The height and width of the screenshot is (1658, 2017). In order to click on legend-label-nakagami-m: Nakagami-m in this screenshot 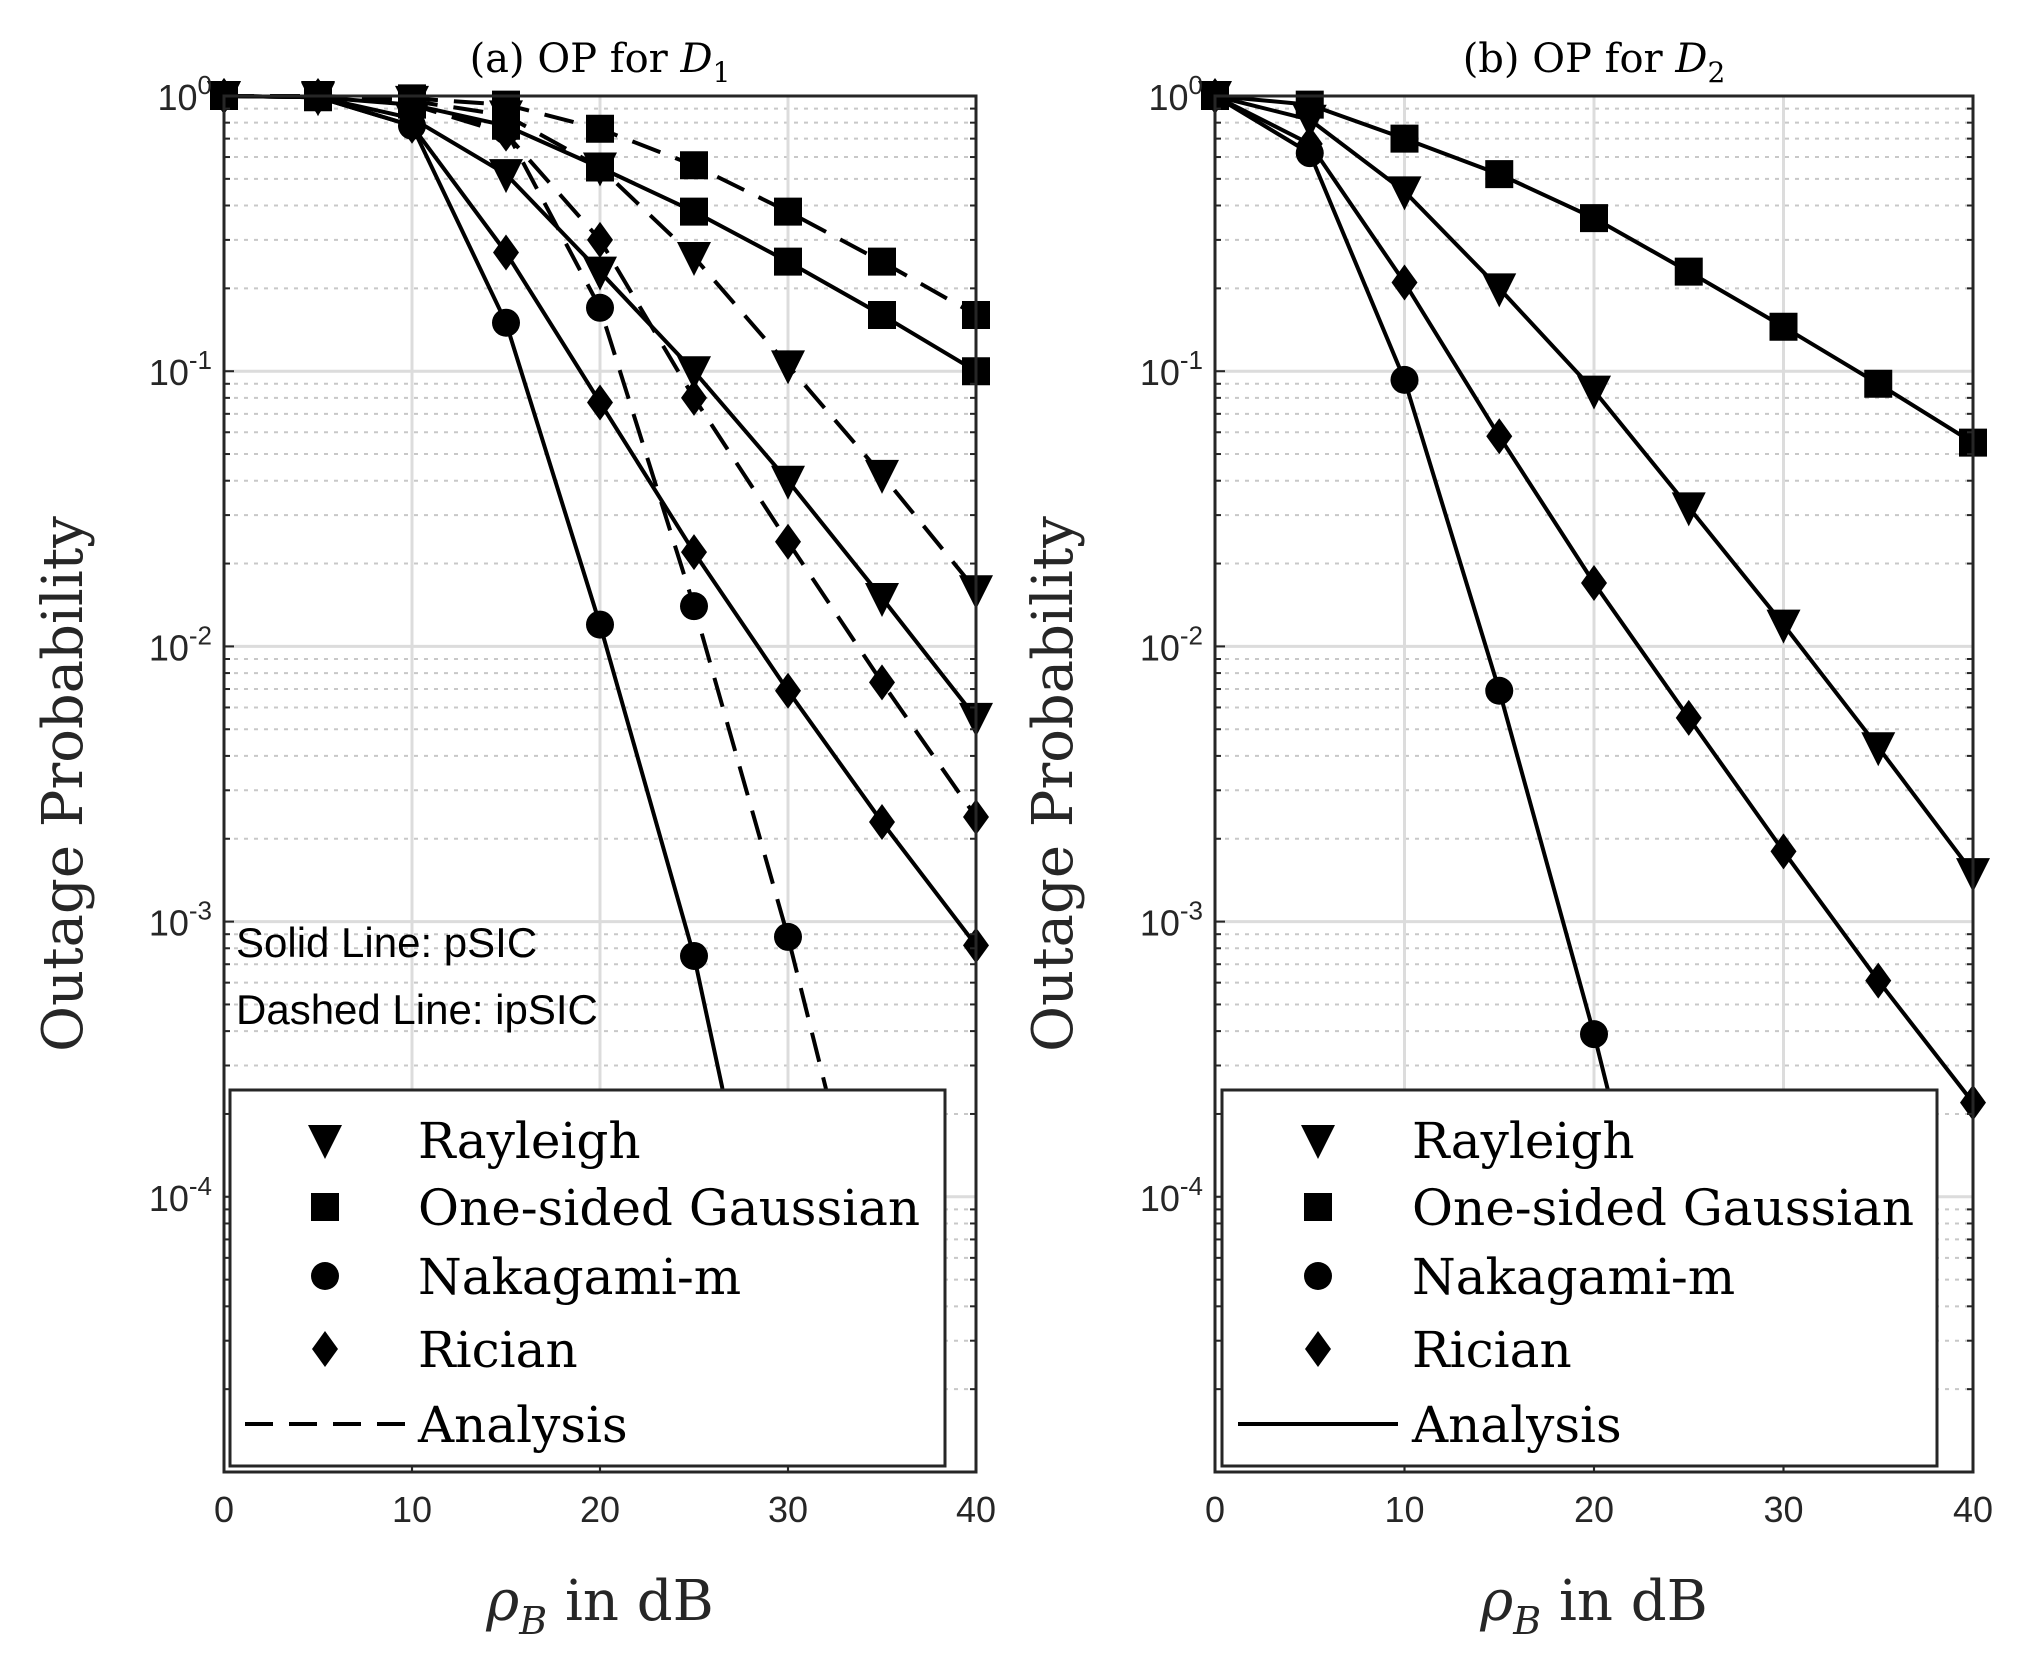, I will do `click(1573, 1277)`.